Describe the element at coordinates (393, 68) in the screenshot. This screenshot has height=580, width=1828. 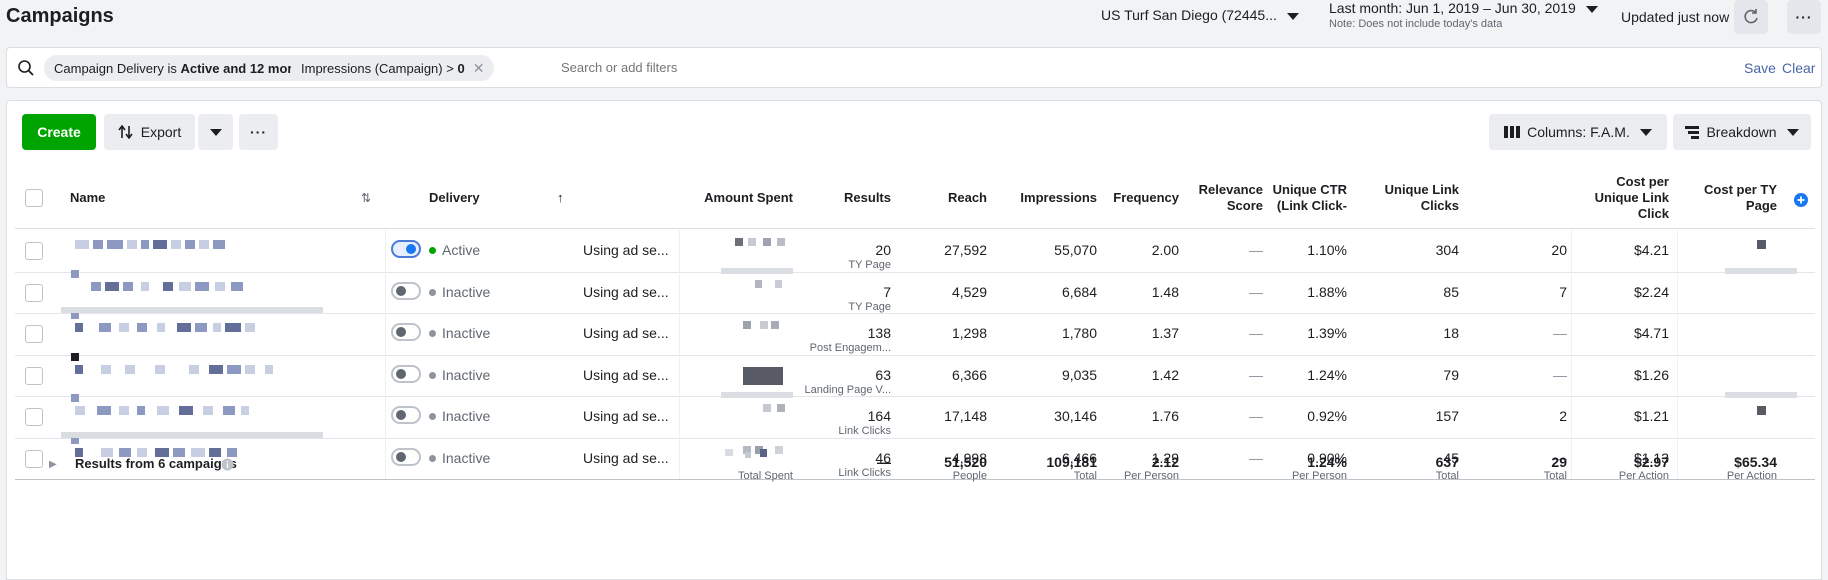
I see `filter-chip-impressions: Impressions (Campaign) > 0 ✕` at that location.